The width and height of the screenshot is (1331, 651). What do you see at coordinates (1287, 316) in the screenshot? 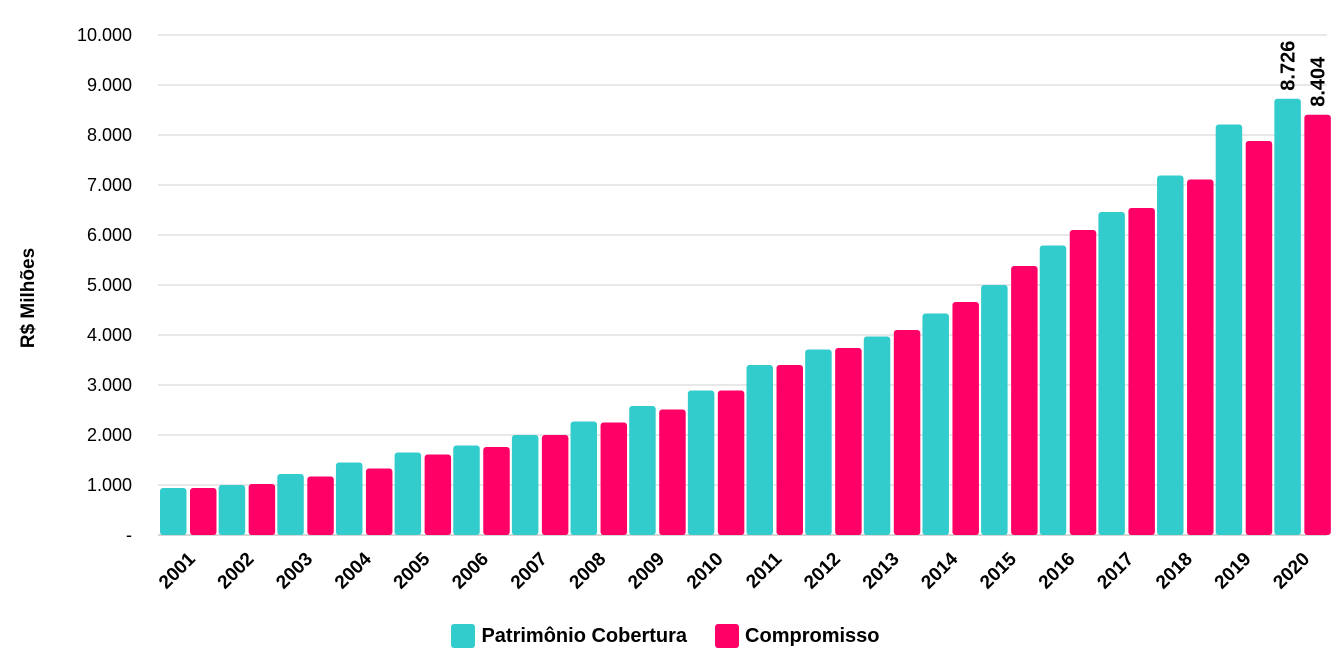
I see `bar-patrimonio-2020` at bounding box center [1287, 316].